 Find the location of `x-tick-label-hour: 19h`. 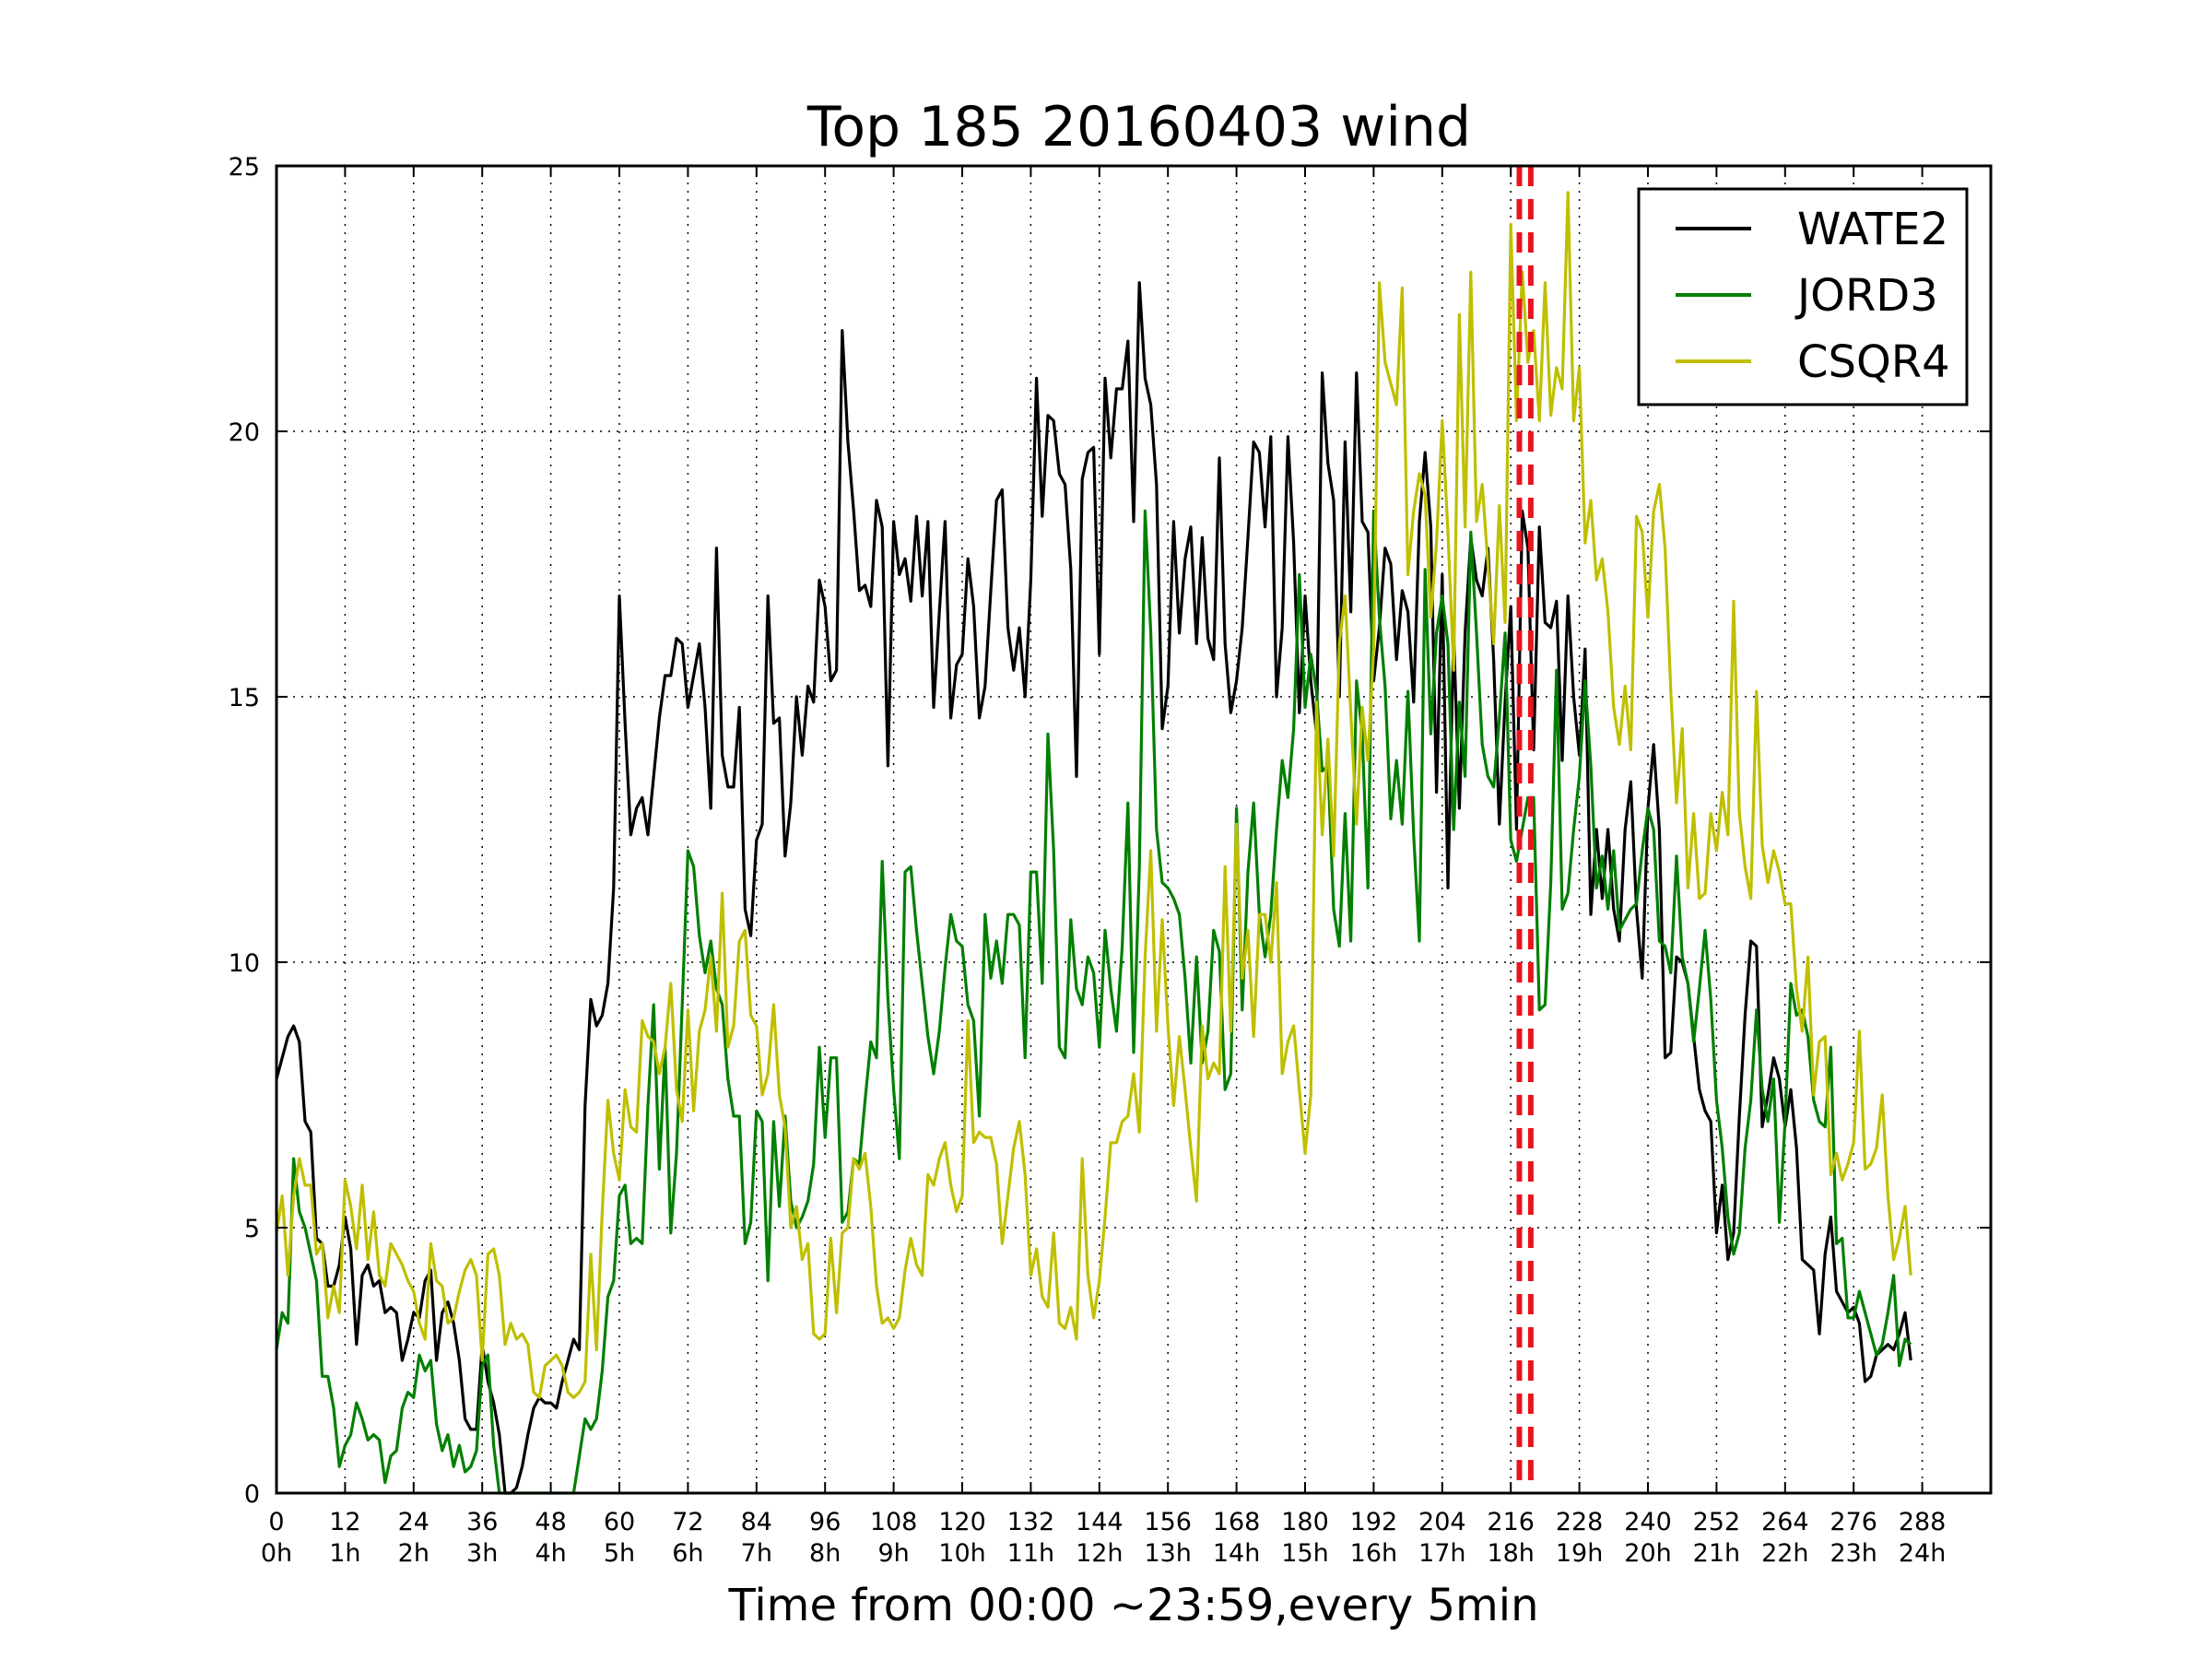

x-tick-label-hour: 19h is located at coordinates (1579, 1553).